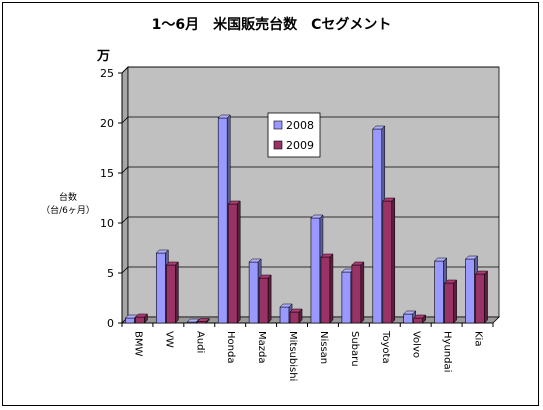 This screenshot has width=543, height=410. Describe the element at coordinates (416, 344) in the screenshot. I see `x-tick-label: Volvo` at that location.